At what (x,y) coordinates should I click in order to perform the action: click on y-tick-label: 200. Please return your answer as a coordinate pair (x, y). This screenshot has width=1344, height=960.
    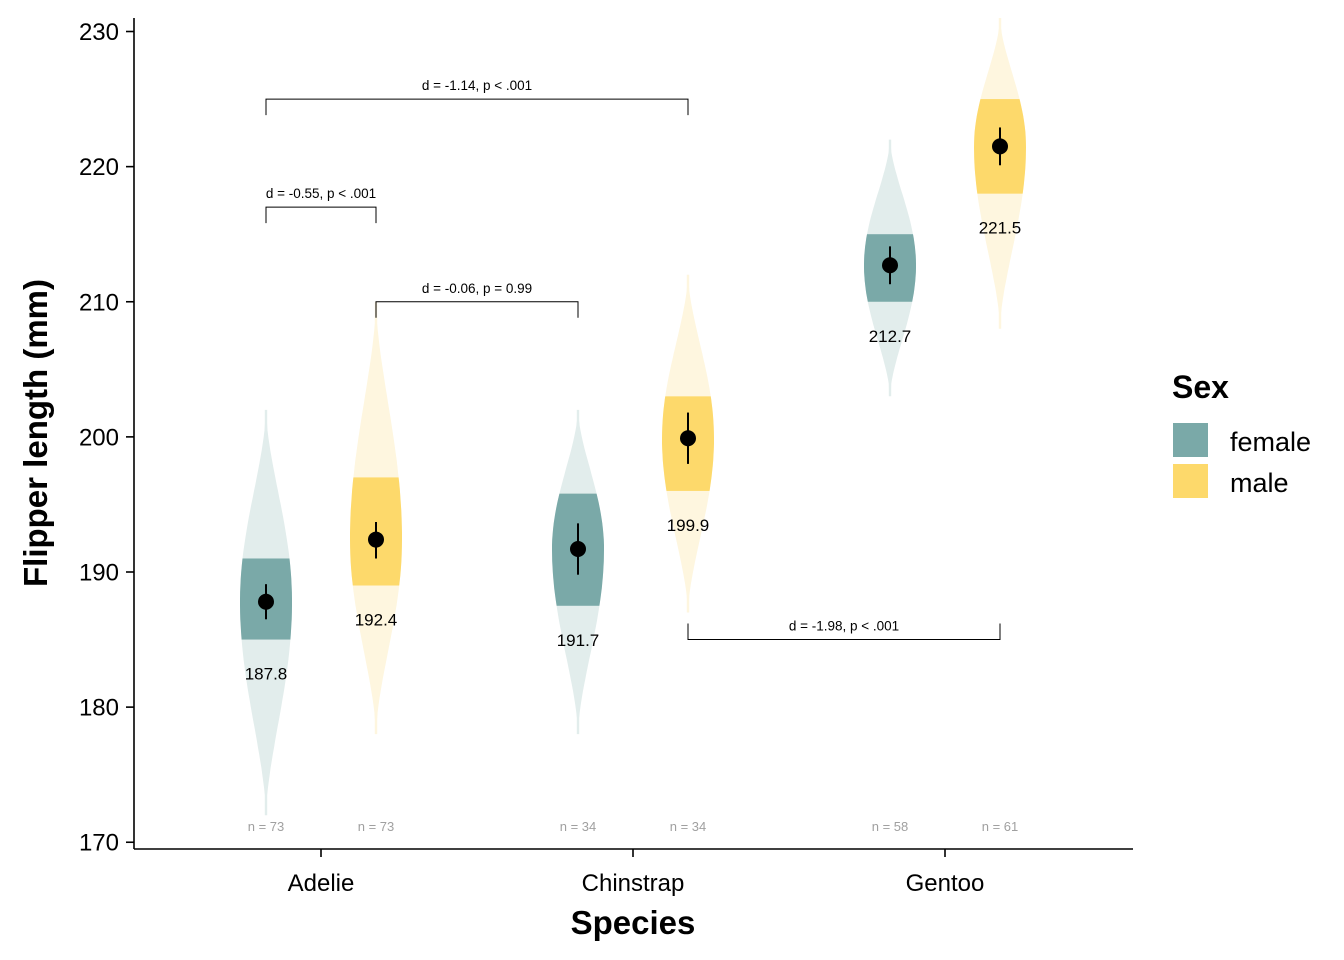
    Looking at the image, I should click on (99, 437).